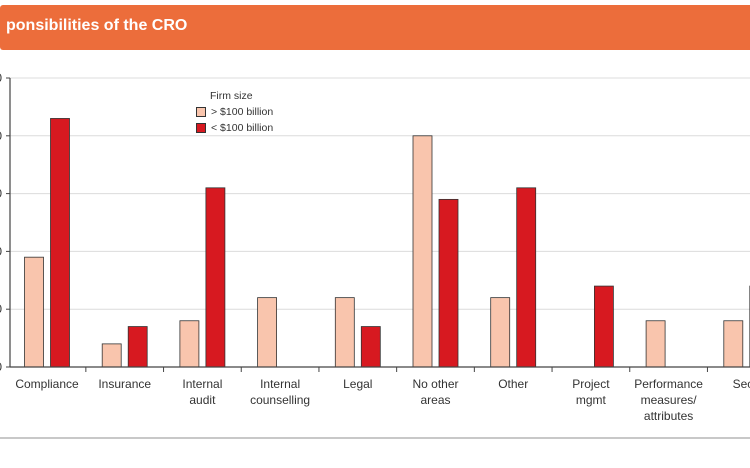 The image size is (750, 468). I want to click on x-tick-label: counselling, so click(280, 400).